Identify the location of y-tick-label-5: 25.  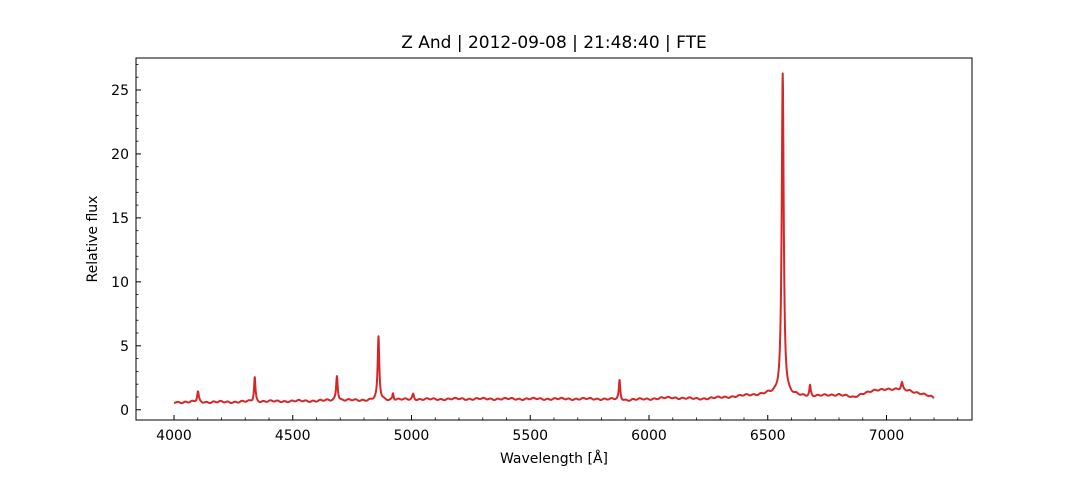
(120, 91).